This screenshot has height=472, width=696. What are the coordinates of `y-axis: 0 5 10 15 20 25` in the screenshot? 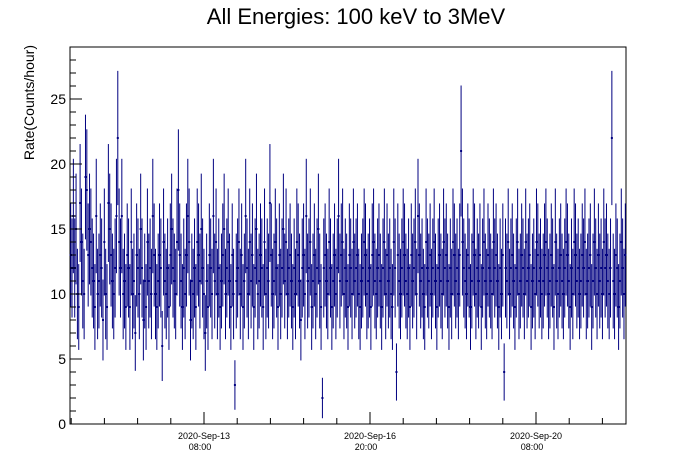 It's located at (66, 245).